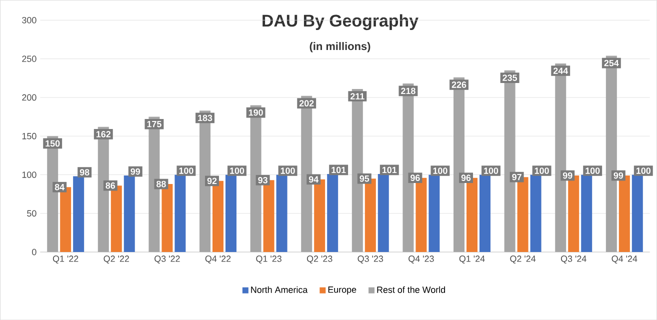 Image resolution: width=657 pixels, height=320 pixels. What do you see at coordinates (510, 77) in the screenshot?
I see `data-label: 235` at bounding box center [510, 77].